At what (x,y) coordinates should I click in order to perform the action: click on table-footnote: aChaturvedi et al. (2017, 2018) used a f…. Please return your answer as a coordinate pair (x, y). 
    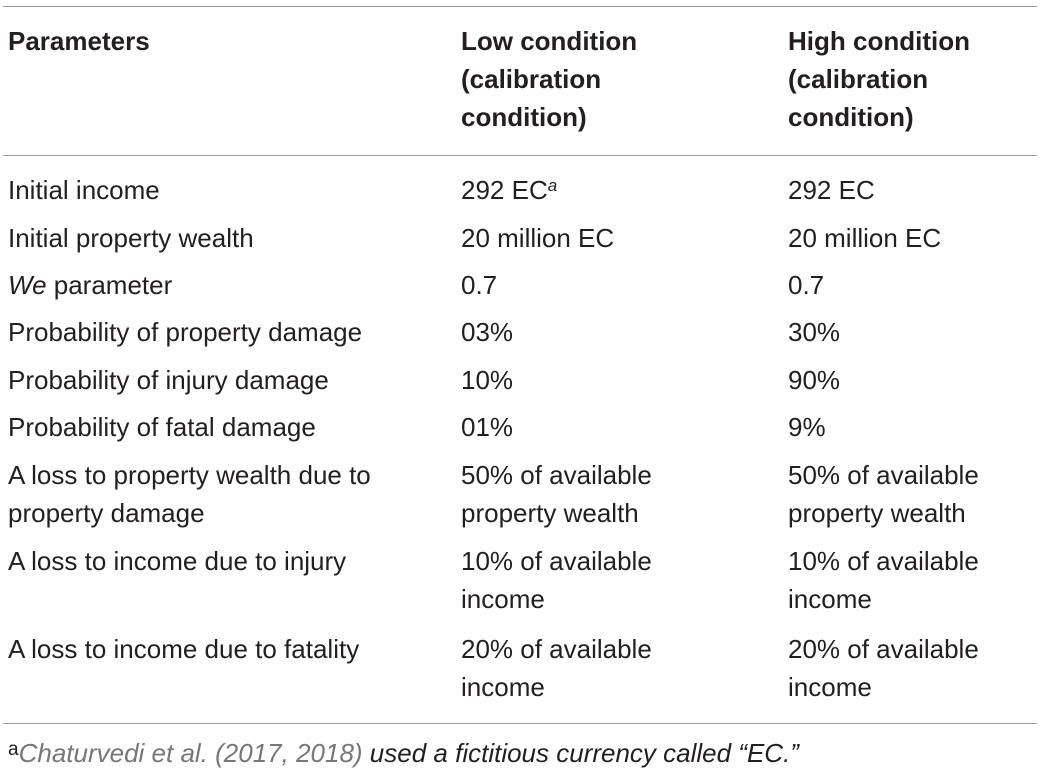
    Looking at the image, I should click on (403, 751).